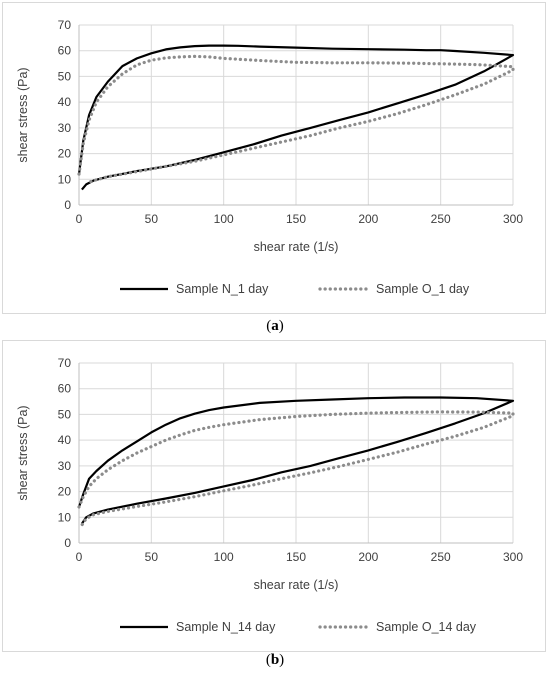 The image size is (550, 674). I want to click on chart-0-y-tick-label: 70, so click(65, 25).